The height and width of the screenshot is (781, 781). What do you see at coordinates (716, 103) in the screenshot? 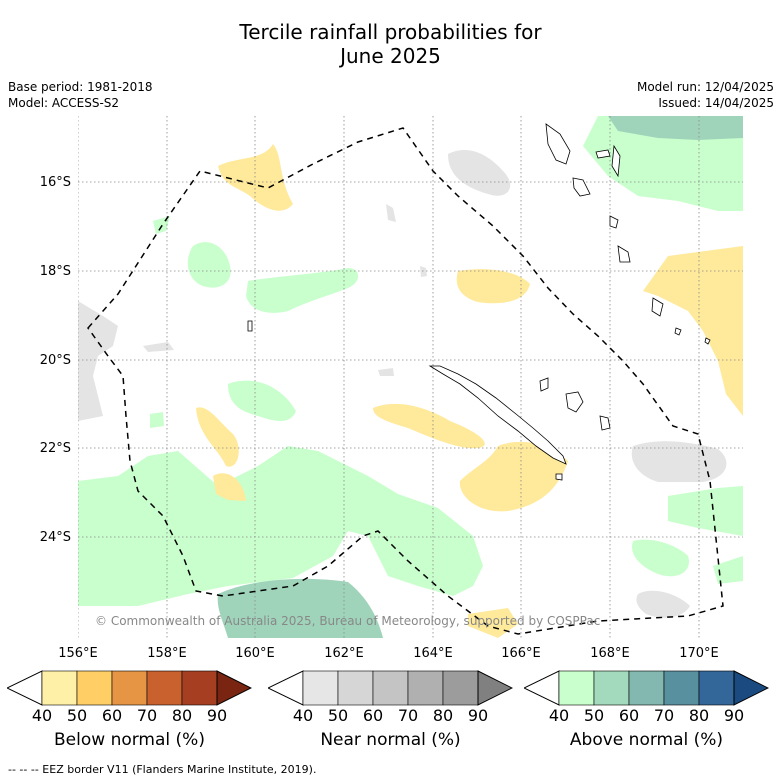
I see `issued-date: Issued: 14/04/2025` at bounding box center [716, 103].